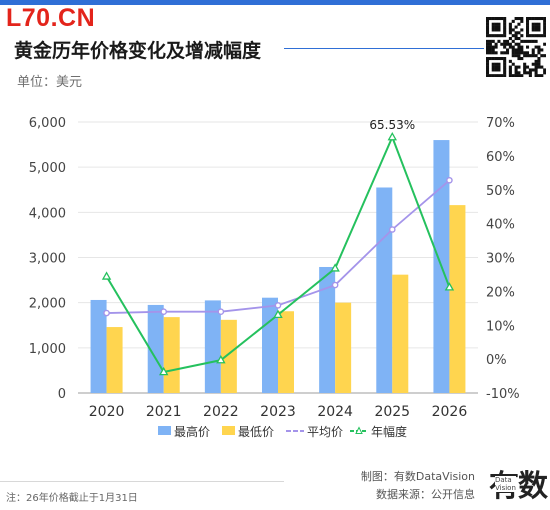 The height and width of the screenshot is (510, 550). Describe the element at coordinates (142, 481) in the screenshot. I see `footer-divider` at that location.